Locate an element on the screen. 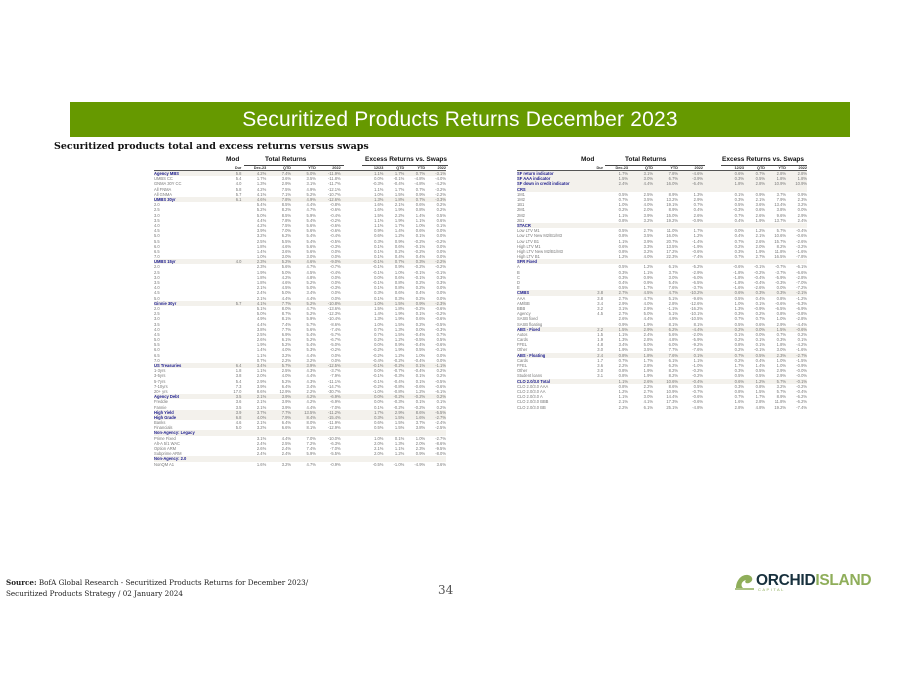 This screenshot has height=695, width=899. cell-excess-return: 1.2% is located at coordinates (399, 340).